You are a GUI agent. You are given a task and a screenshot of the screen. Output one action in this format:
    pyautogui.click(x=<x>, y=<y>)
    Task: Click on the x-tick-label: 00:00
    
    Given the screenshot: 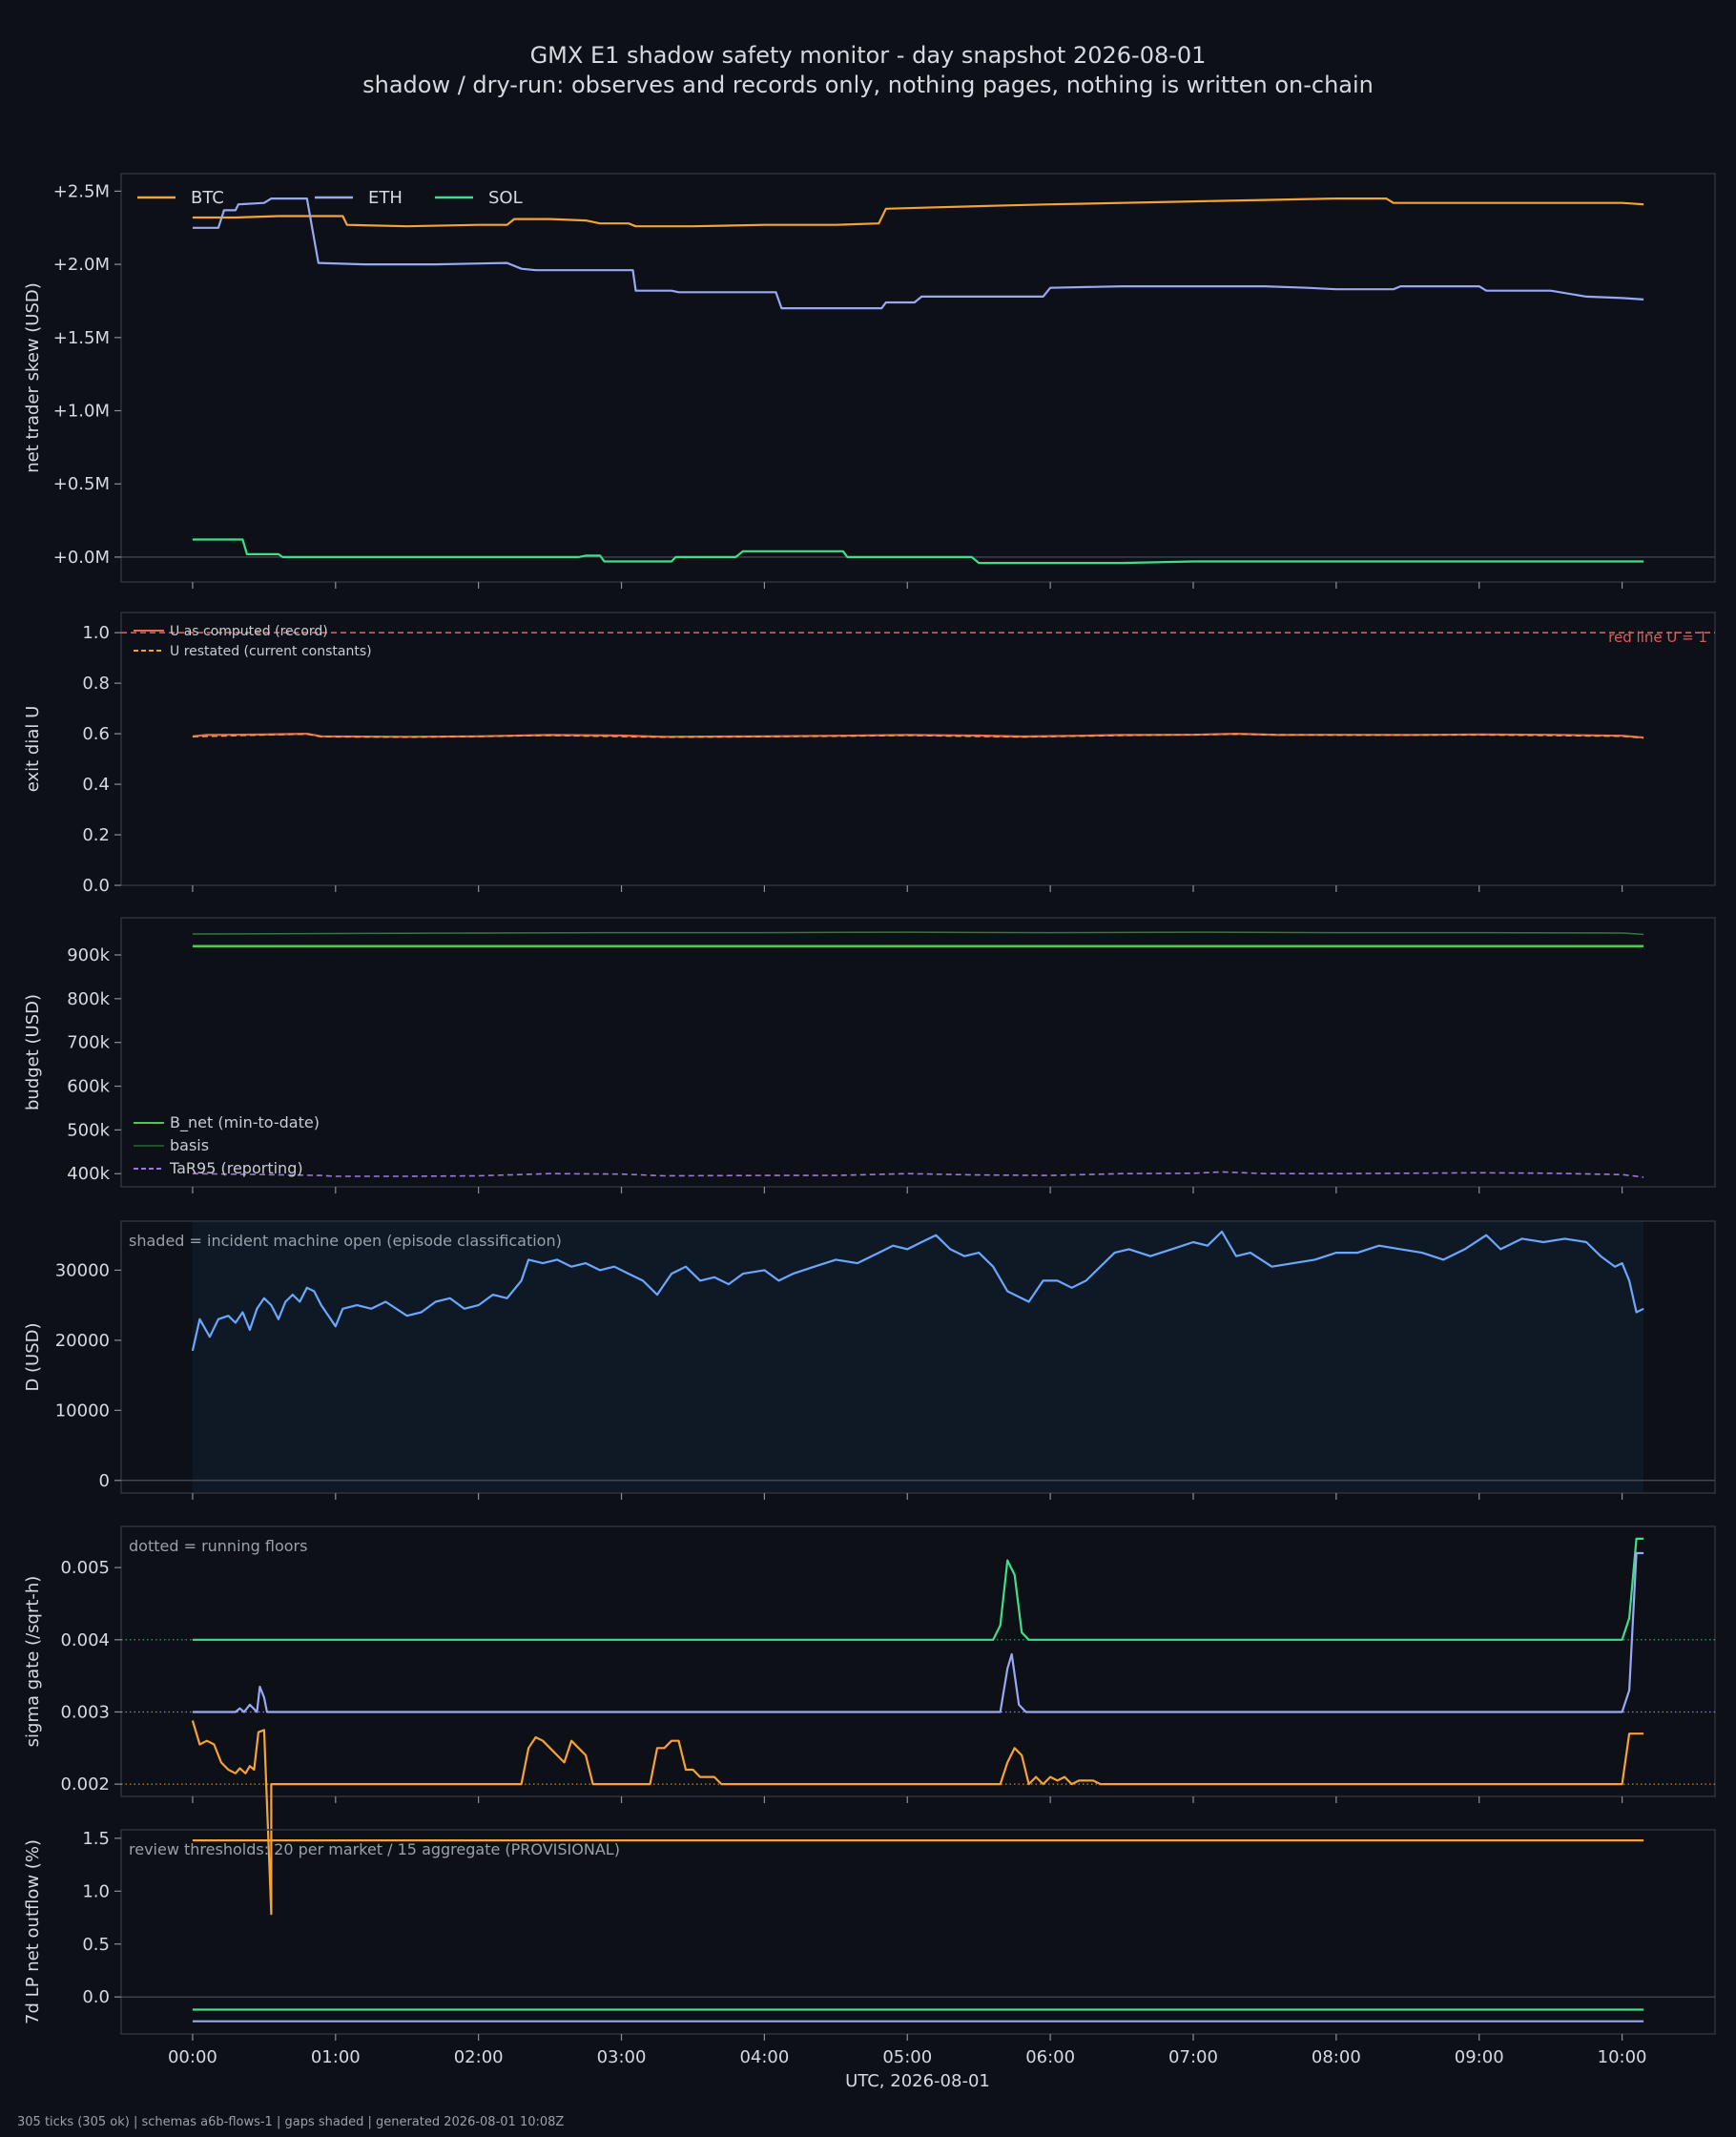 What is the action you would take?
    pyautogui.click(x=192, y=2057)
    